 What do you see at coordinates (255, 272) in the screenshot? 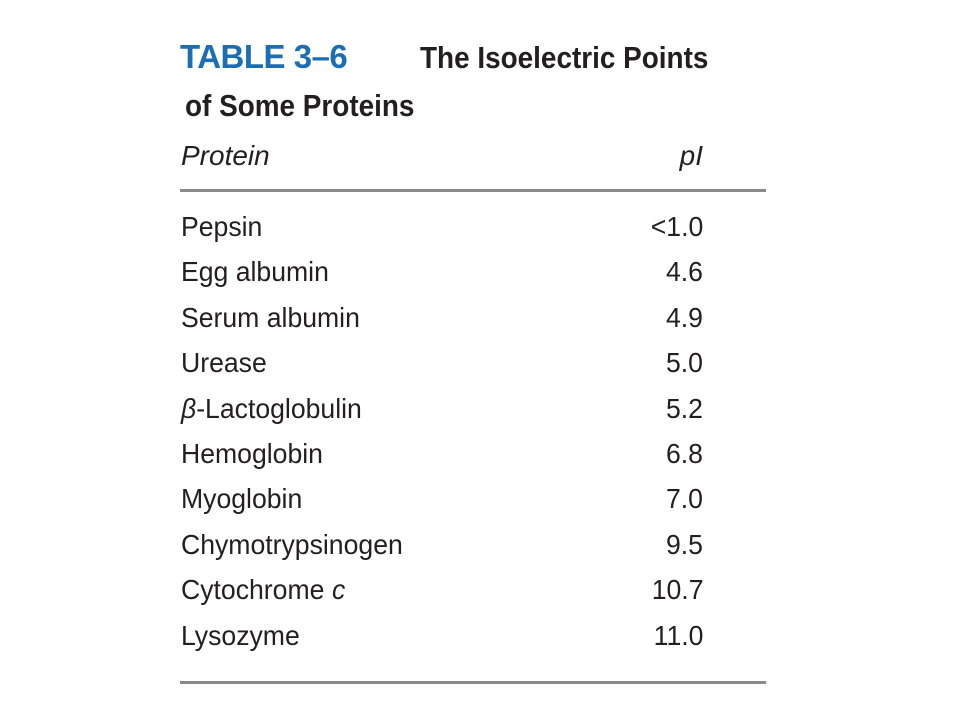
I see `protein-name: Egg albumin` at bounding box center [255, 272].